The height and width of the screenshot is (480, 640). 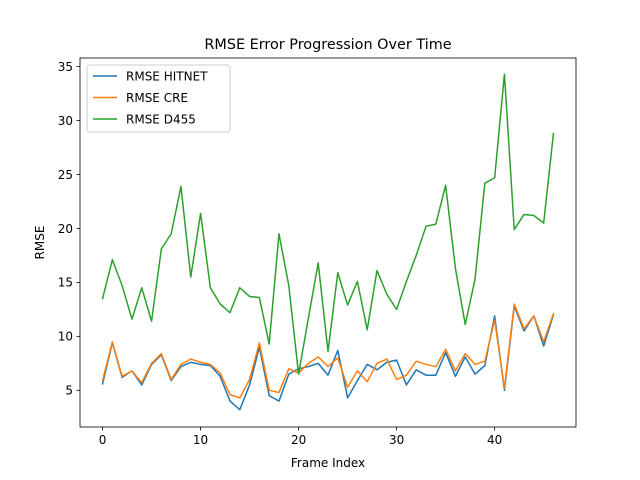 I want to click on y-tick-label: 35, so click(x=65, y=67).